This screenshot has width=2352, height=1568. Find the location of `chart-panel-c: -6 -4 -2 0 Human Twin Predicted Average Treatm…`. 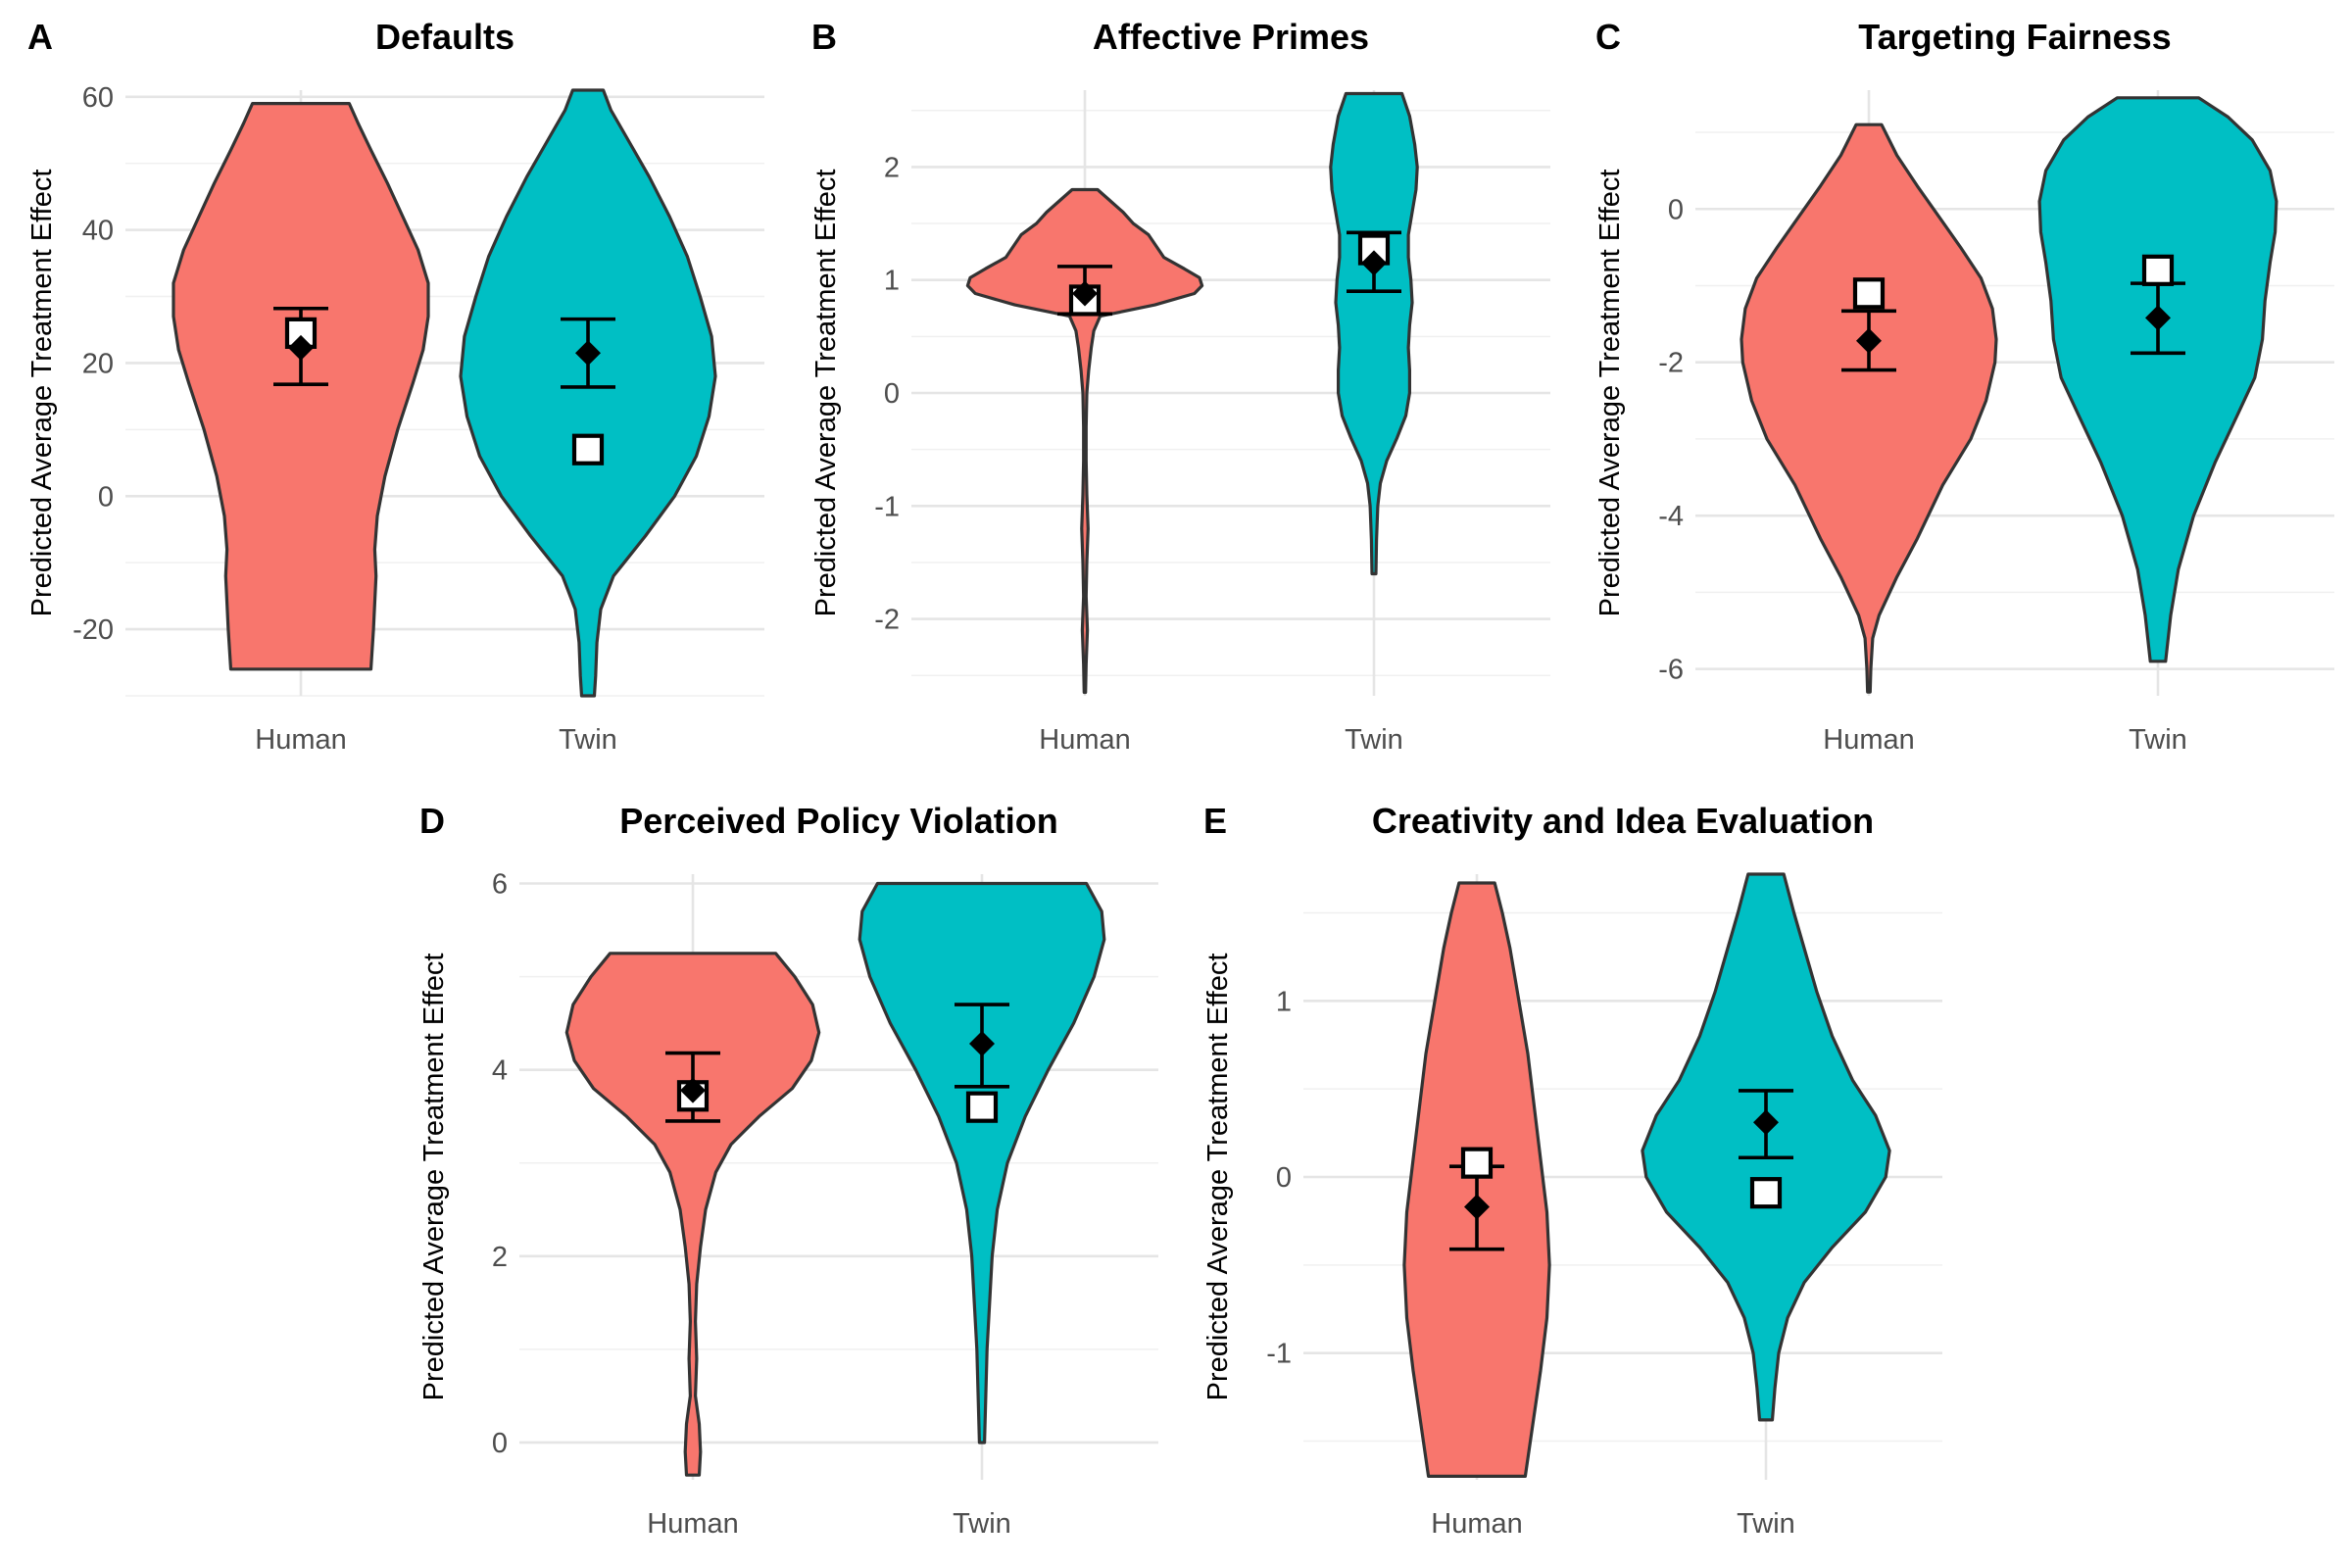

chart-panel-c: -6 -4 -2 0 Human Twin Predicted Average Treatm… is located at coordinates (1964, 386).